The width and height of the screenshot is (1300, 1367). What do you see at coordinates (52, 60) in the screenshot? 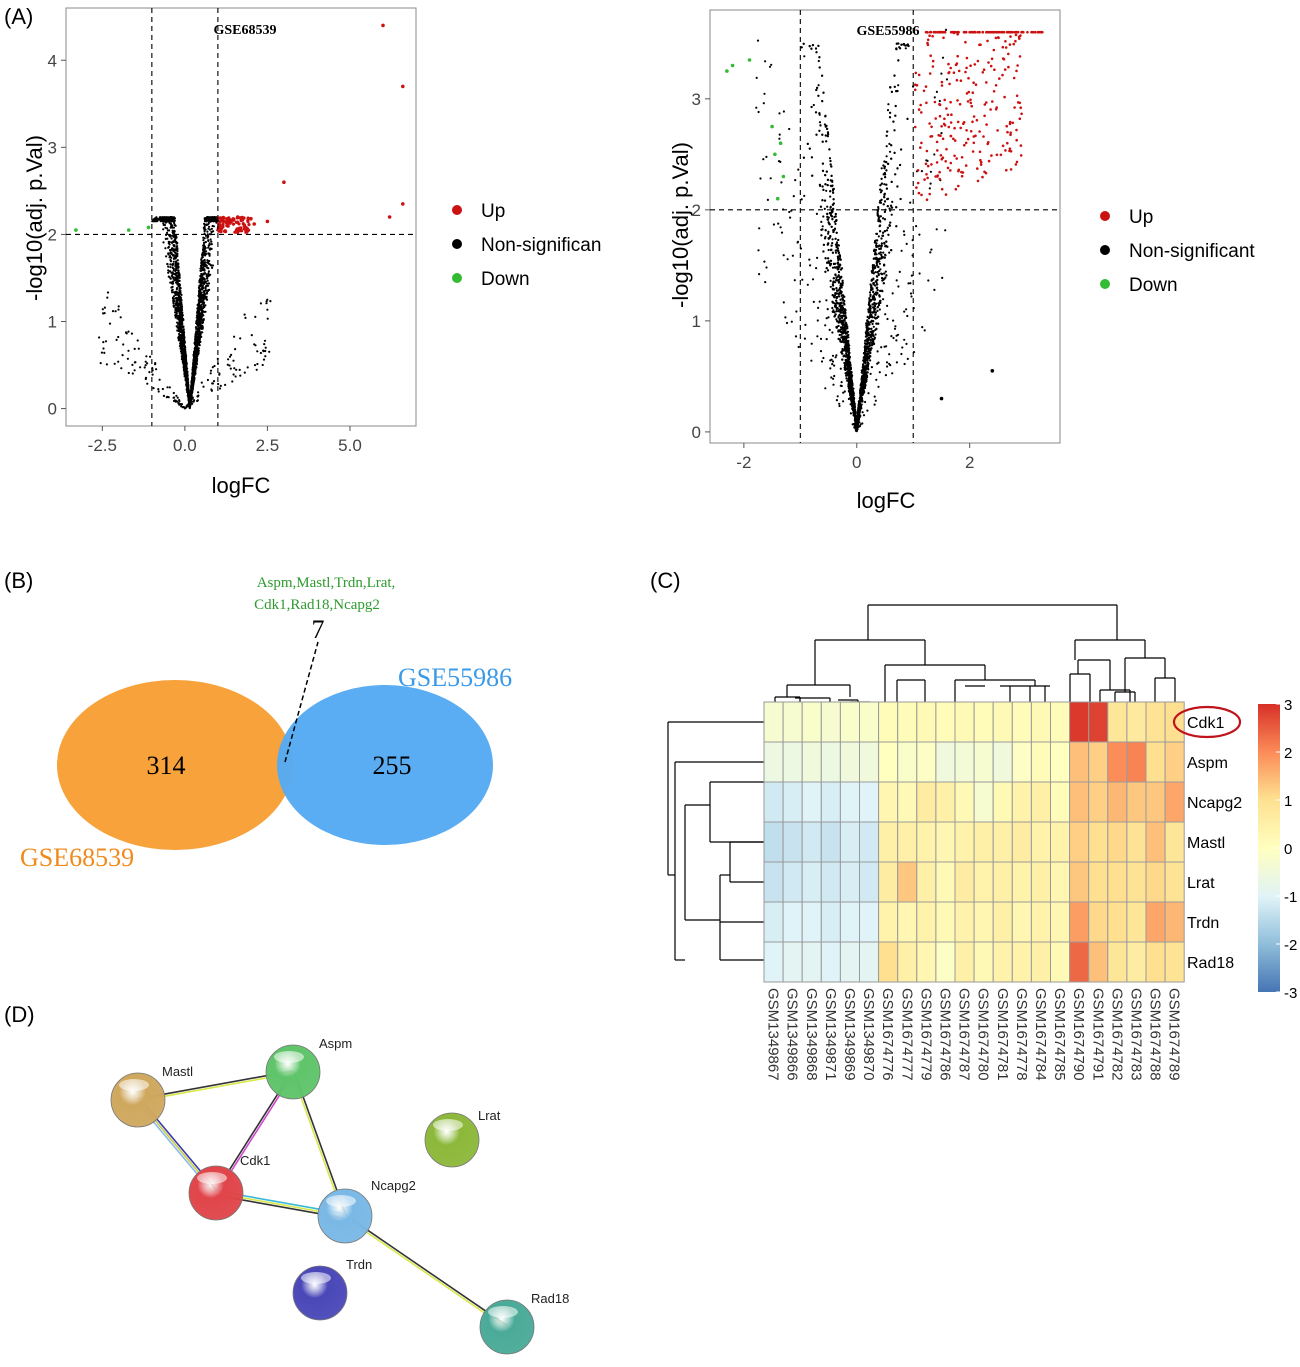
I see `y-tick-label: 4` at bounding box center [52, 60].